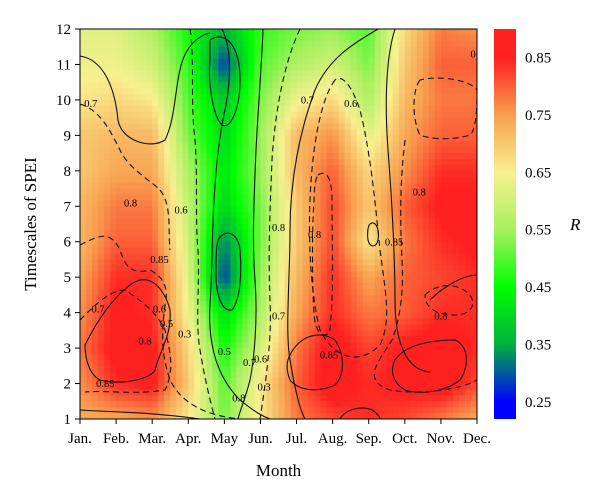 The image size is (600, 497). Describe the element at coordinates (476, 54) in the screenshot. I see `contour-label: 0.8` at that location.